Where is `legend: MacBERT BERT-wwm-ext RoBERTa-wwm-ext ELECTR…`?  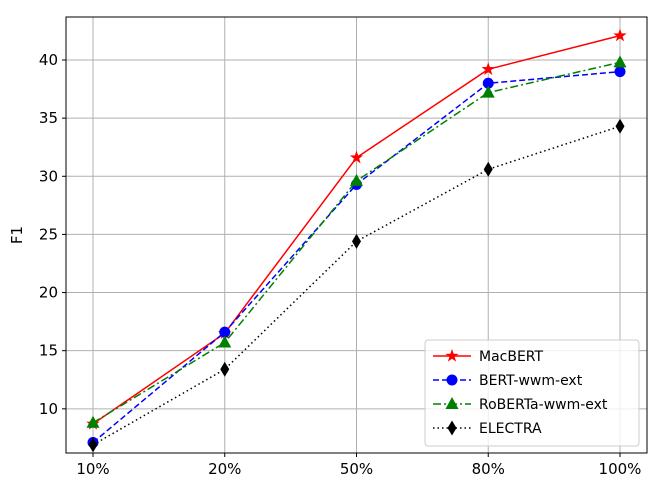 legend: MacBERT BERT-wwm-ext RoBERTa-wwm-ext ELECTR… is located at coordinates (532, 393).